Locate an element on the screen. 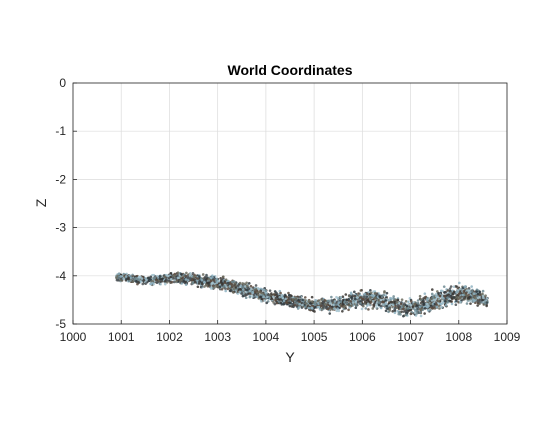 Image resolution: width=560 pixels, height=425 pixels. y-tick-label: -4 is located at coordinates (60, 276).